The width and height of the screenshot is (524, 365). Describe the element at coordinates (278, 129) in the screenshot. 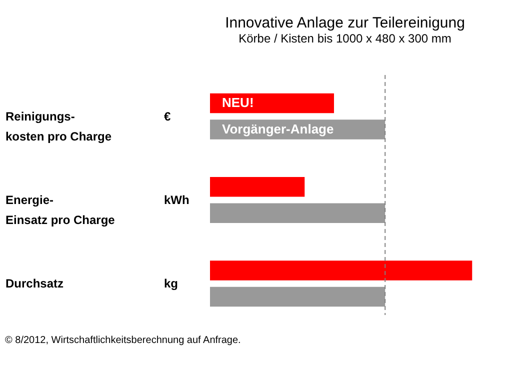

I see `series-label: Vorgänger-Anlage` at that location.